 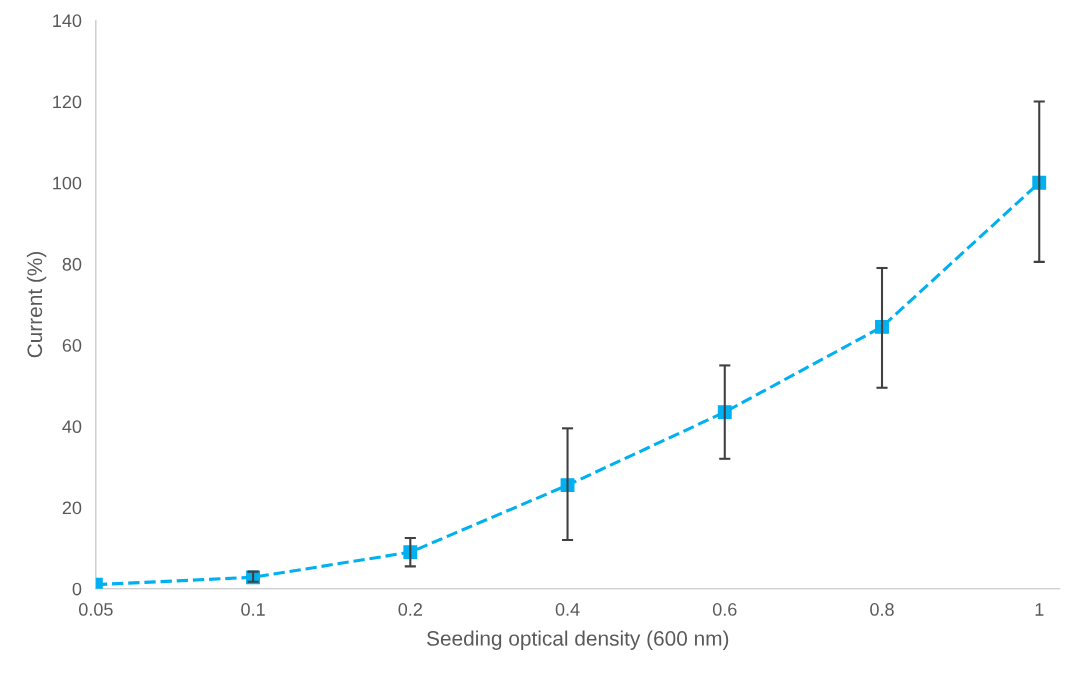 I want to click on y-tick-label: 40, so click(x=72, y=427).